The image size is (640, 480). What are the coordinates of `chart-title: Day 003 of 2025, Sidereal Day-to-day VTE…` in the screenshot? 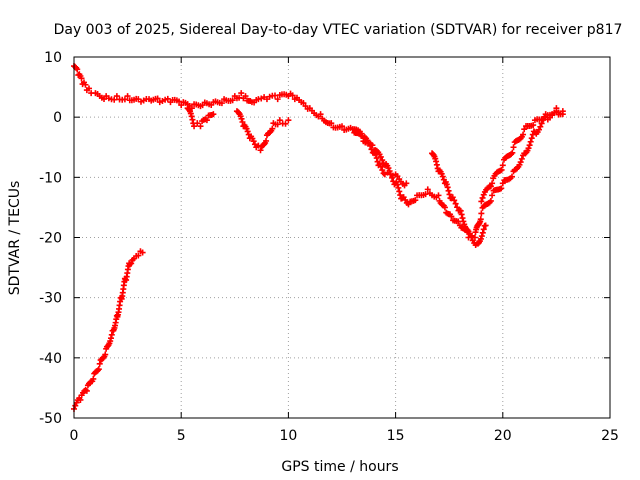 It's located at (338, 30).